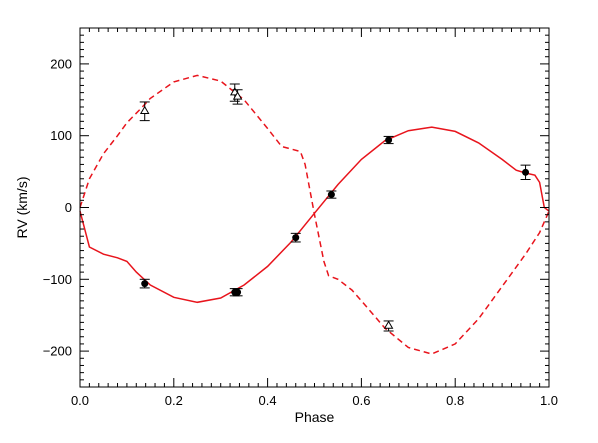 The height and width of the screenshot is (443, 598). What do you see at coordinates (61, 135) in the screenshot?
I see `y-tick-label: 100` at bounding box center [61, 135].